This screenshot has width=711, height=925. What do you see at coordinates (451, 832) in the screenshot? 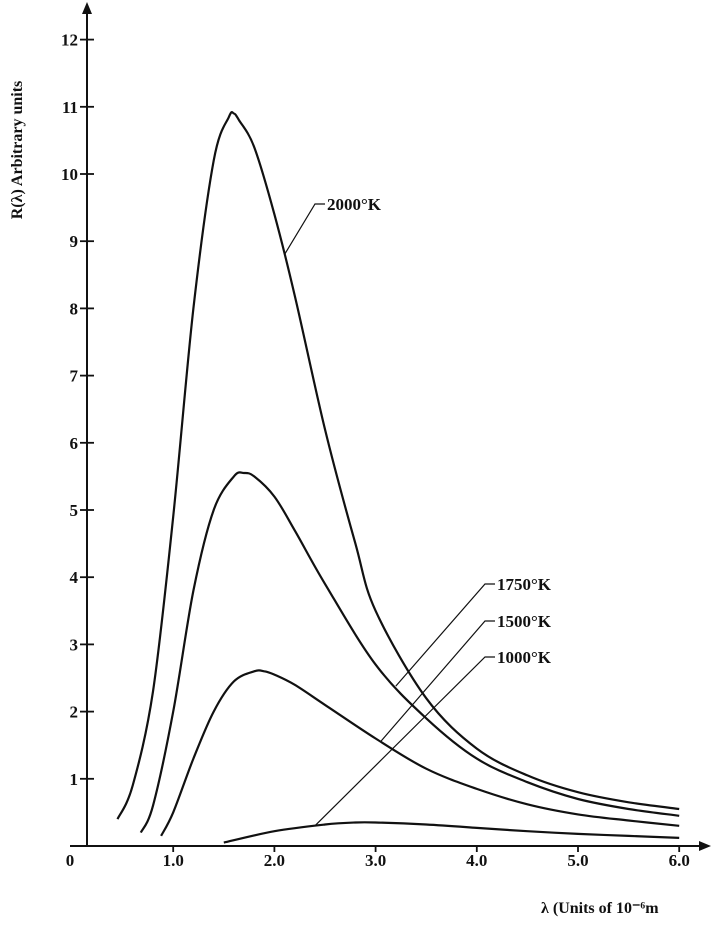
I see `curve-1000k` at bounding box center [451, 832].